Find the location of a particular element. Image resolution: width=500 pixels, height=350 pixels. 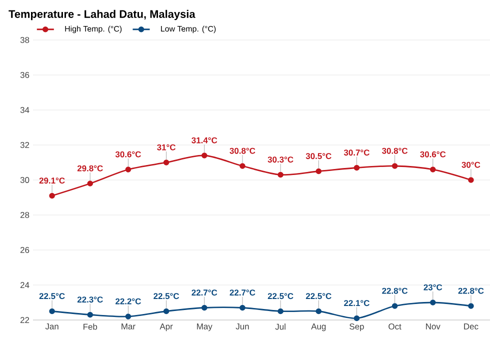

data-label: 31.4°C is located at coordinates (205, 140).